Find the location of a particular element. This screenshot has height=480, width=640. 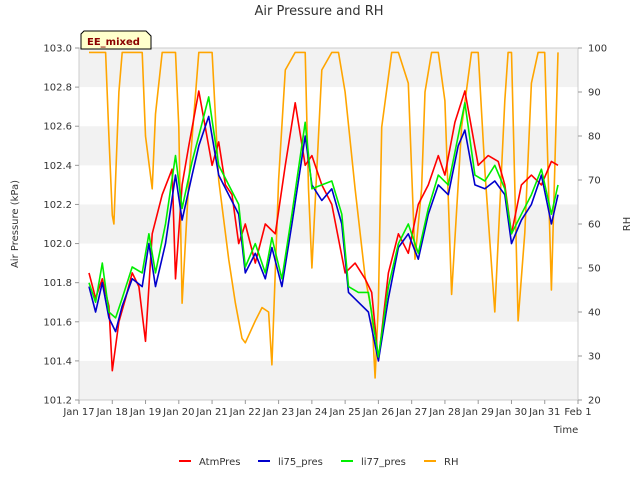

x-tick-label: Jan 21 is located at coordinates (211, 412).